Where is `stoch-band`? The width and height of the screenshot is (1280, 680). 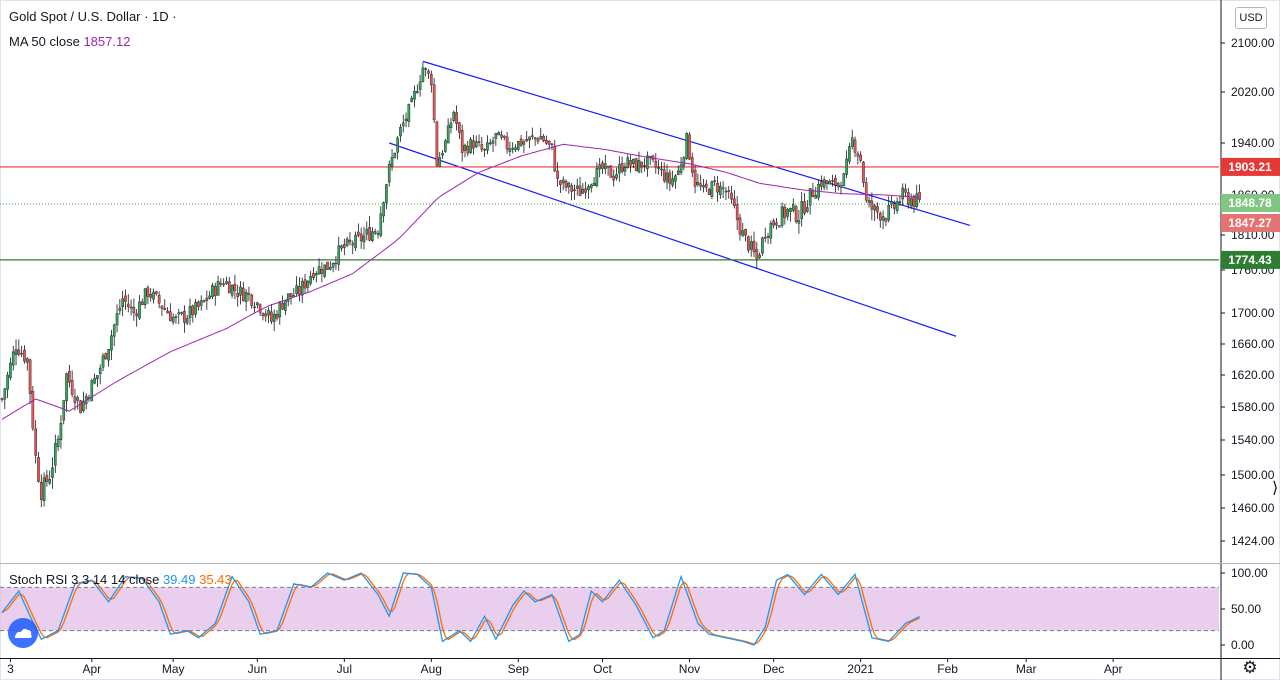 stoch-band is located at coordinates (609, 609).